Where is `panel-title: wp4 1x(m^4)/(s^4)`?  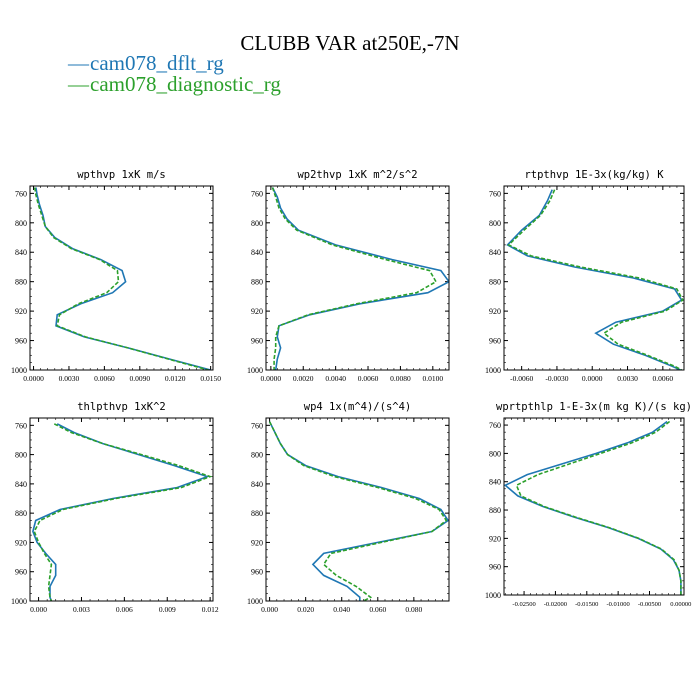
panel-title: wp4 1x(m^4)/(s^4) is located at coordinates (357, 407).